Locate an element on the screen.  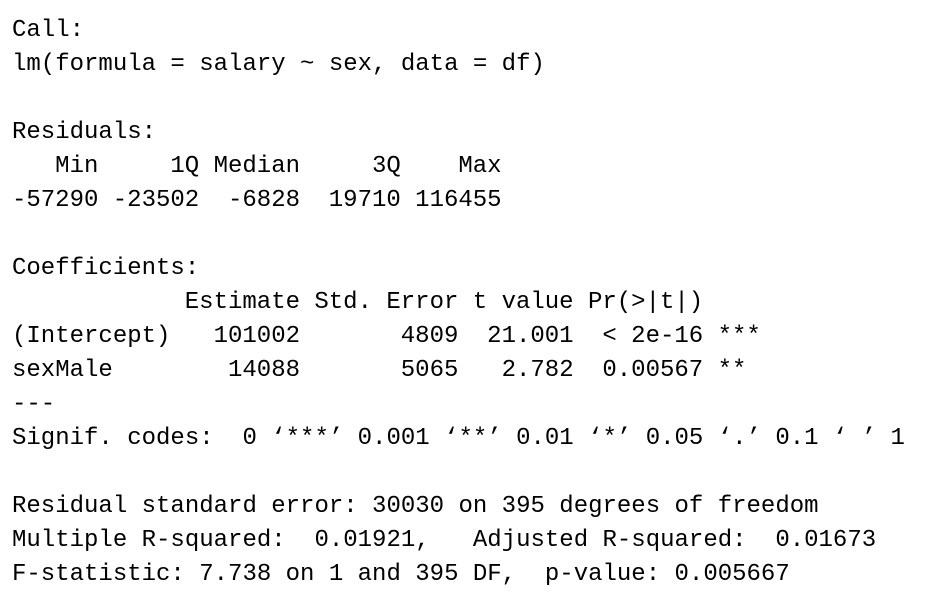
residual-header: Max is located at coordinates (479, 166).